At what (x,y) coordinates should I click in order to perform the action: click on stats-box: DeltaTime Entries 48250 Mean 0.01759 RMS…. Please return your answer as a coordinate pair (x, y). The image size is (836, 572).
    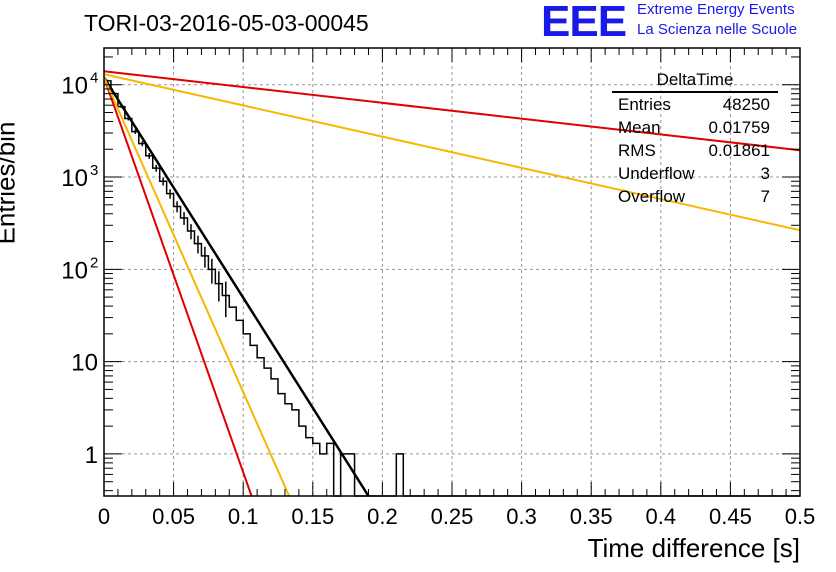
    Looking at the image, I should click on (695, 139).